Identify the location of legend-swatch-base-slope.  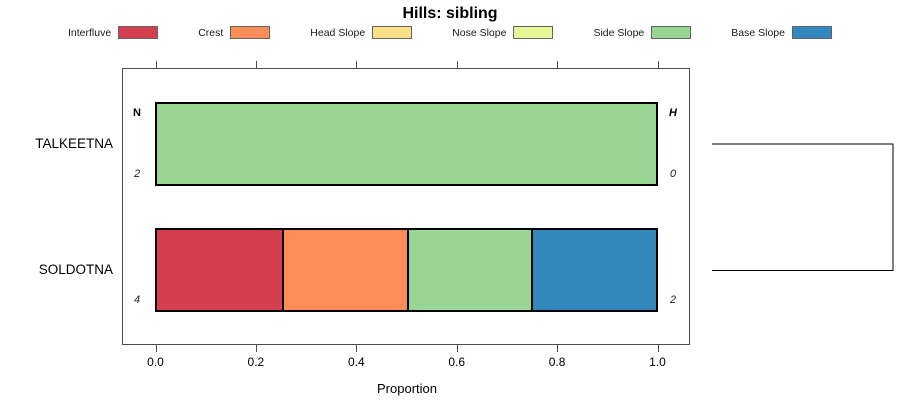
(811, 32).